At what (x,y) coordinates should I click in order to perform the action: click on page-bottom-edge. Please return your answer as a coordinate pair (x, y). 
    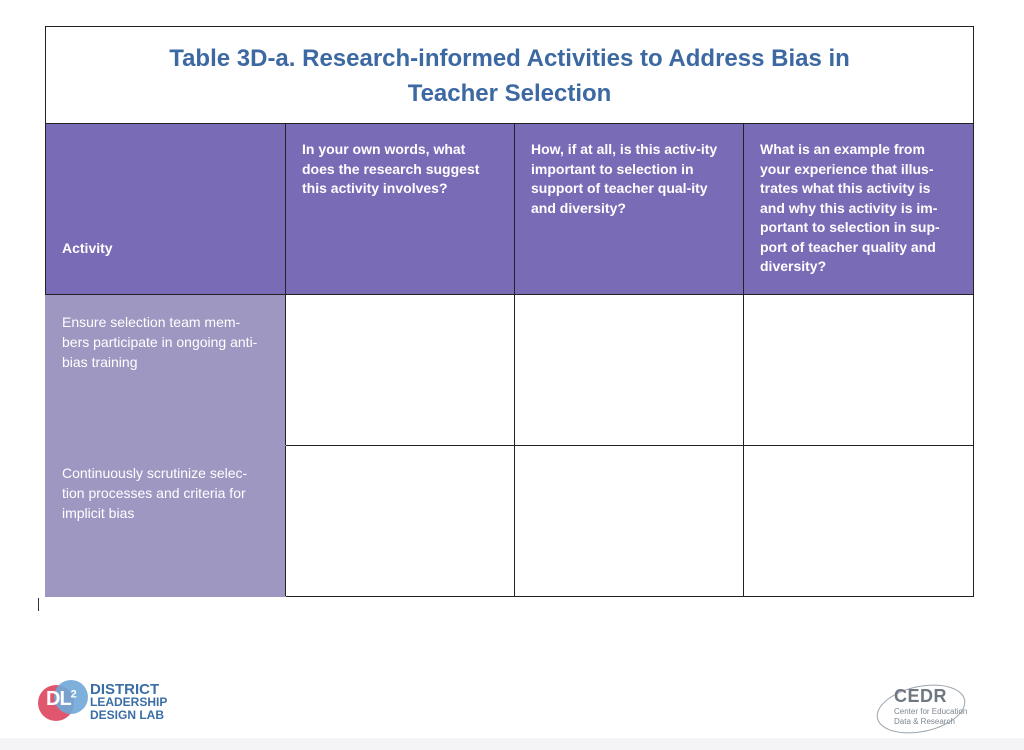
    Looking at the image, I should click on (512, 744).